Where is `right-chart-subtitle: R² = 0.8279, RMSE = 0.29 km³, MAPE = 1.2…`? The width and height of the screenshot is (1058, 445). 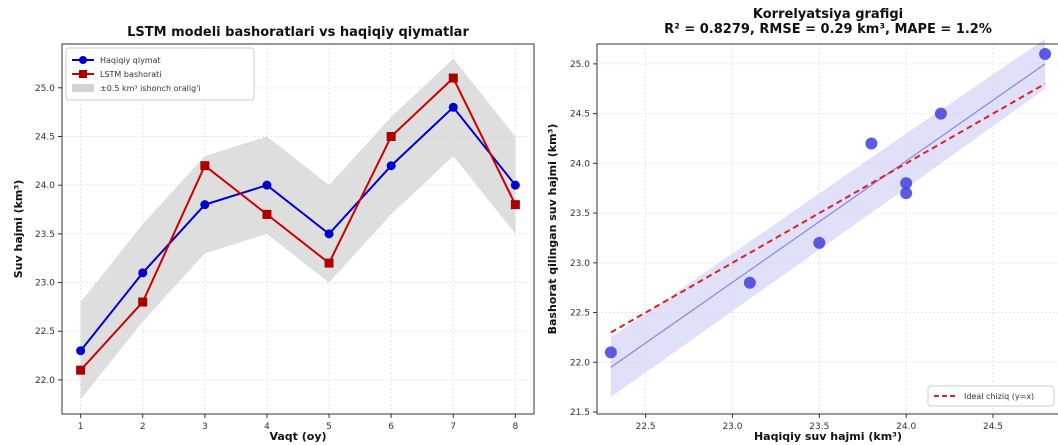
right-chart-subtitle: R² = 0.8279, RMSE = 0.29 km³, MAPE = 1.2… is located at coordinates (828, 29).